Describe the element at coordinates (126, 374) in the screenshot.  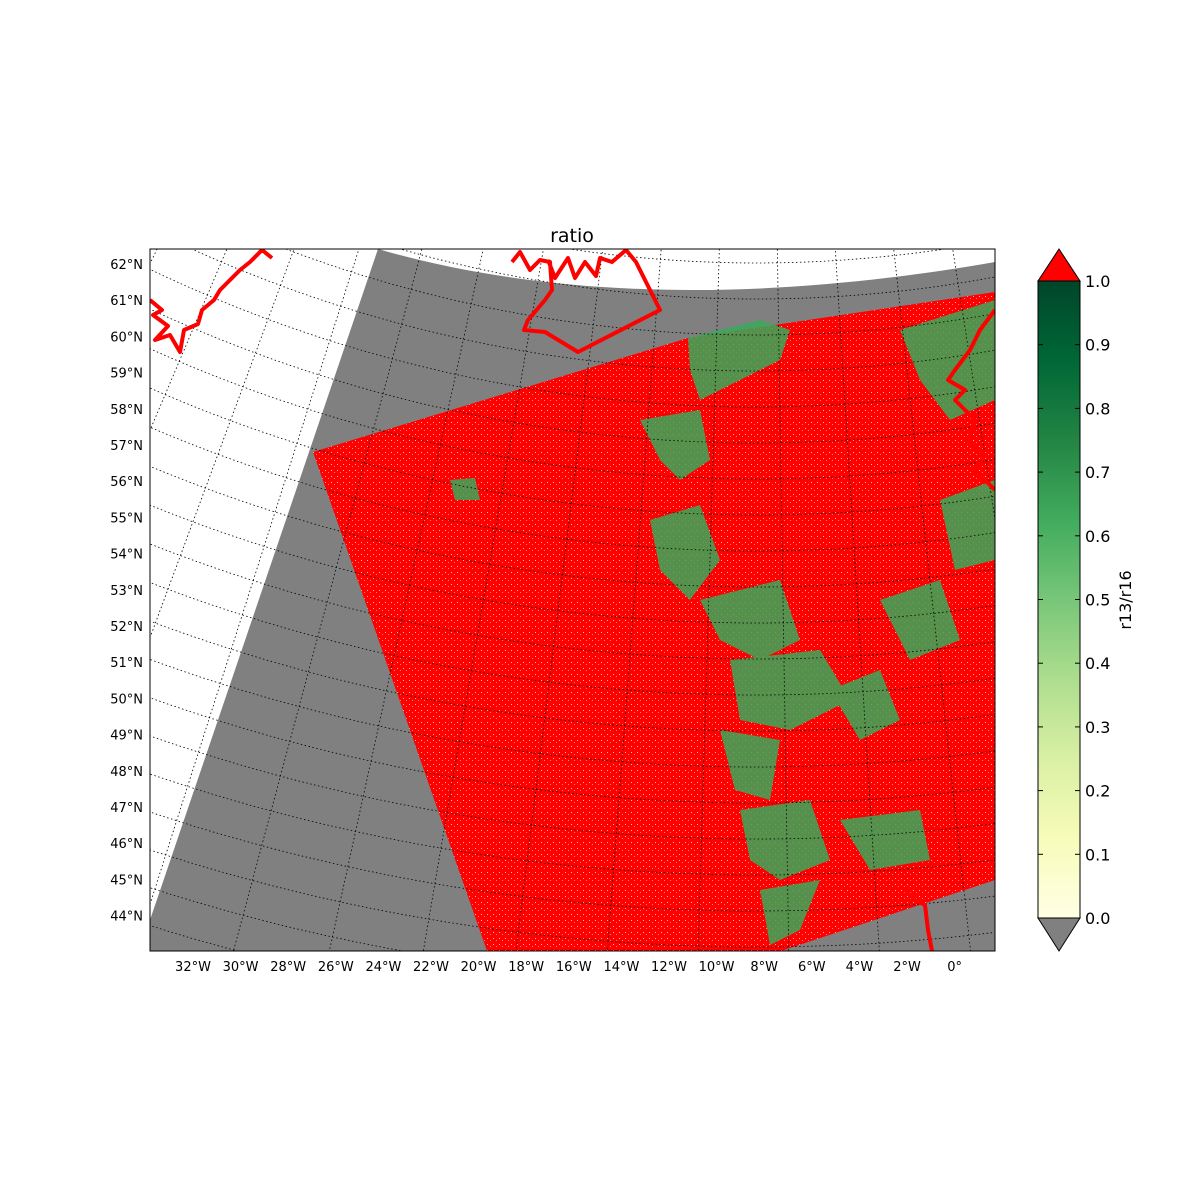
I see `latitude-label: 59°N` at that location.